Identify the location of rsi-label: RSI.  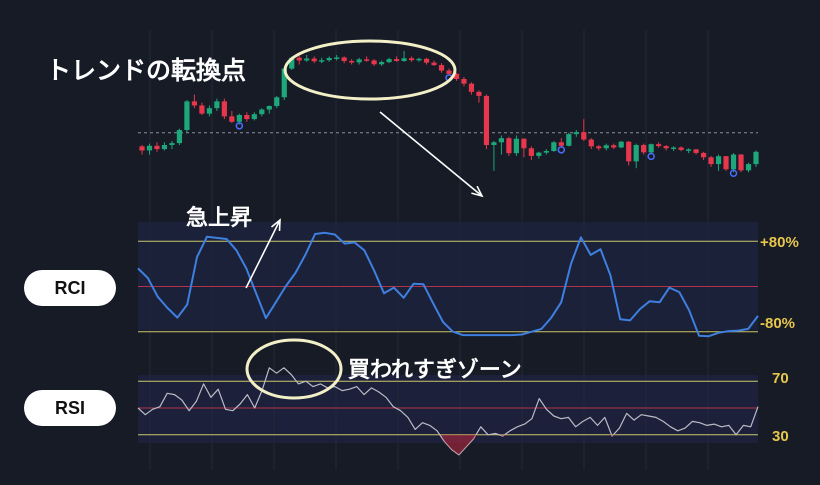
(70, 408).